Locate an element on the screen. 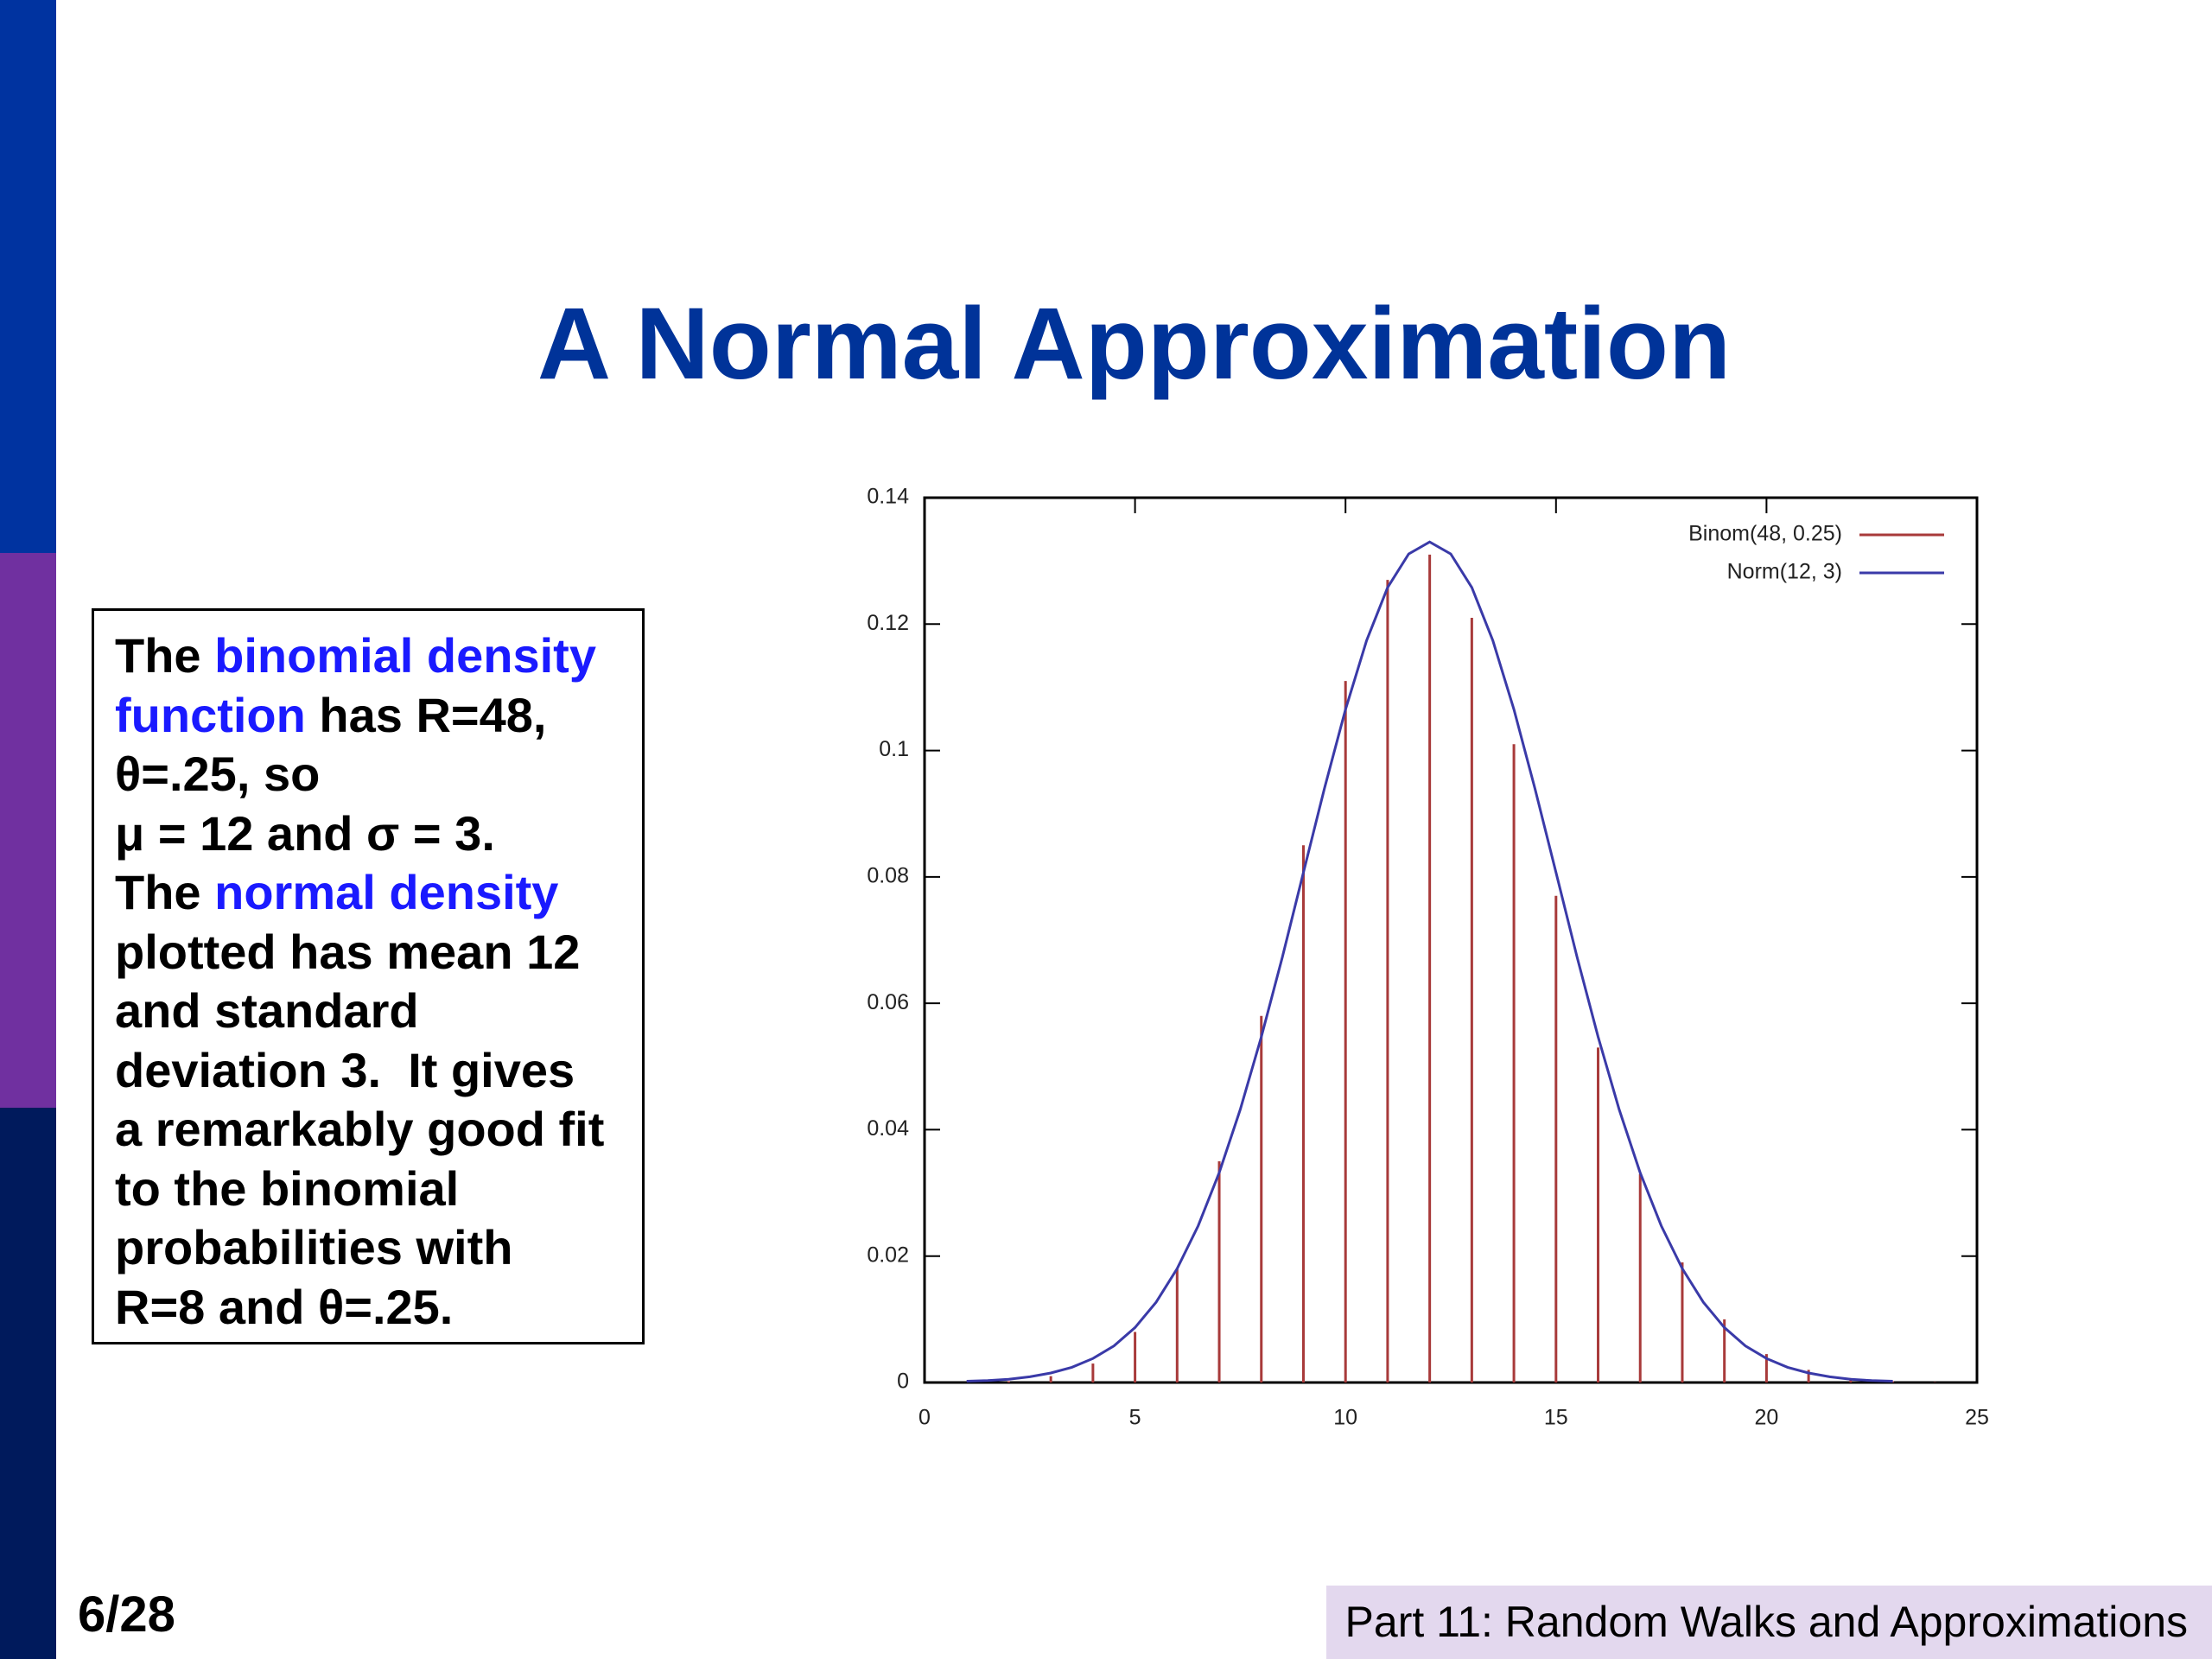  y-tick-label: 0.06 is located at coordinates (888, 1002).